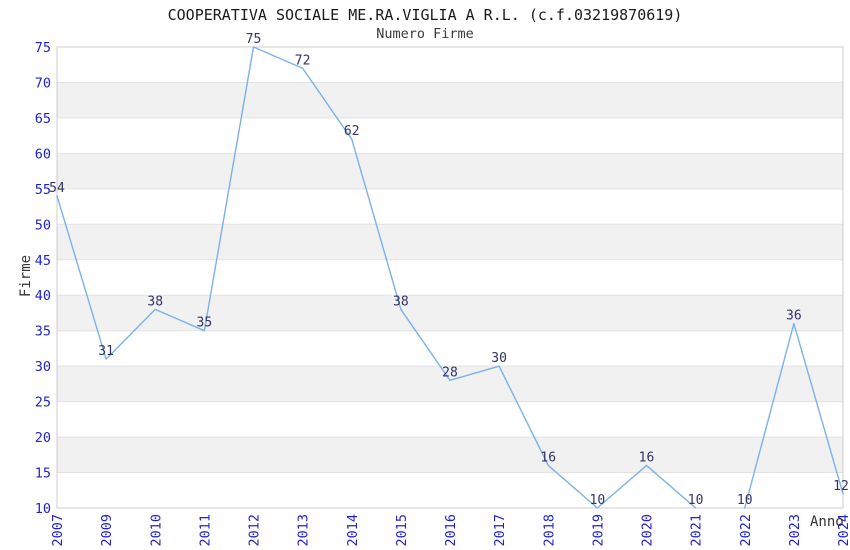 The image size is (850, 550). I want to click on x-tick-label: 2007, so click(58, 530).